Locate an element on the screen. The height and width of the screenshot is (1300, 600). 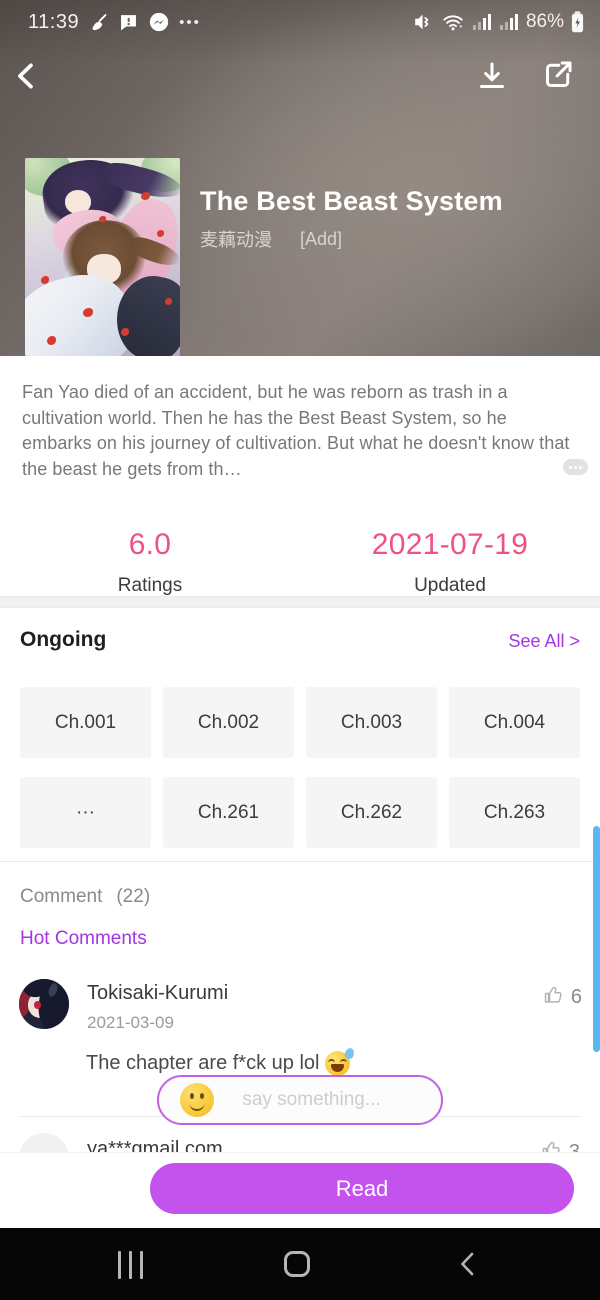
messenger-icon is located at coordinates (159, 22).